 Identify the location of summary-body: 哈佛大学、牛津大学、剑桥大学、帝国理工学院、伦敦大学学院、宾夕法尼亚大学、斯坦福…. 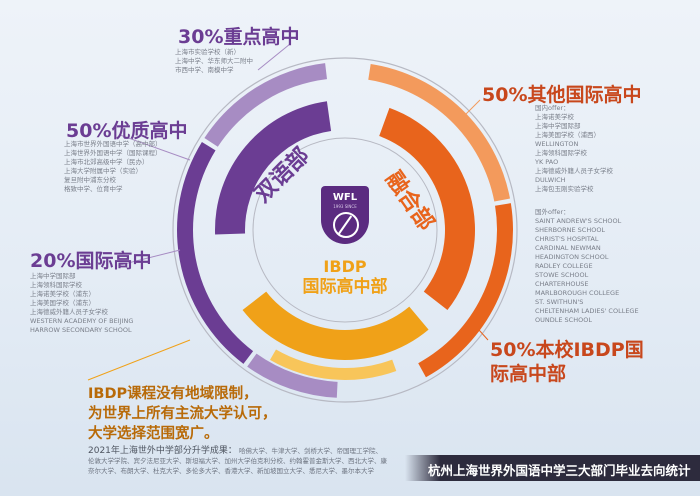
(237, 461).